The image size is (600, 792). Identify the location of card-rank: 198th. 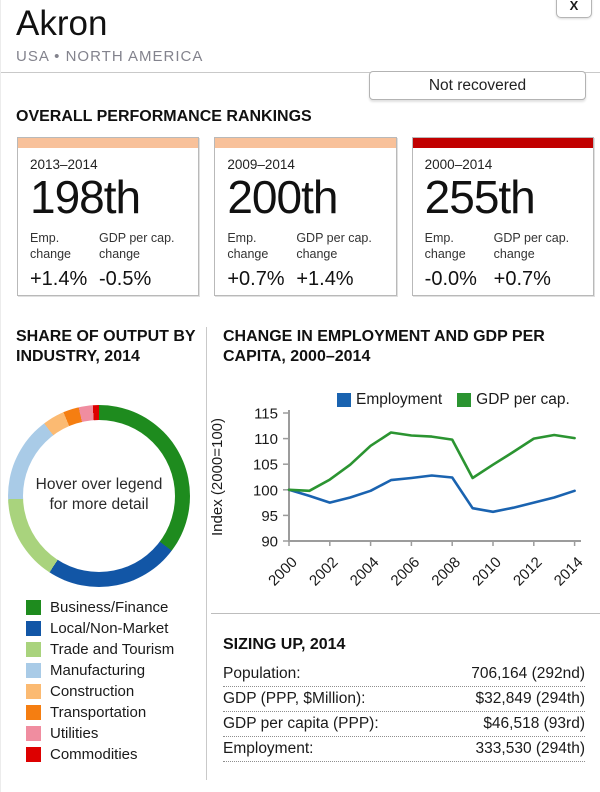
(85, 197).